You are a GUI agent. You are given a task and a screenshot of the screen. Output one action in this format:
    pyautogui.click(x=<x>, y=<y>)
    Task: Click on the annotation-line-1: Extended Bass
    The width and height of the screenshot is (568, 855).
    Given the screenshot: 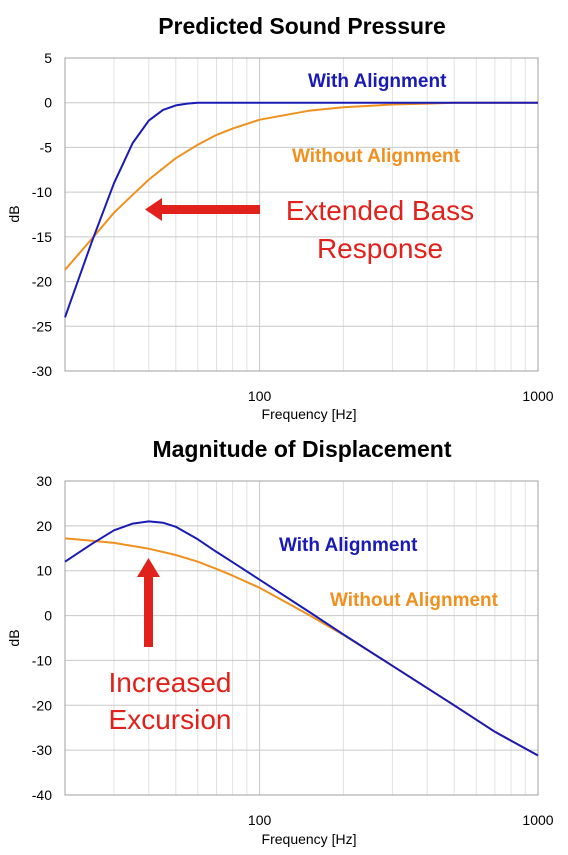 What is the action you would take?
    pyautogui.click(x=380, y=210)
    